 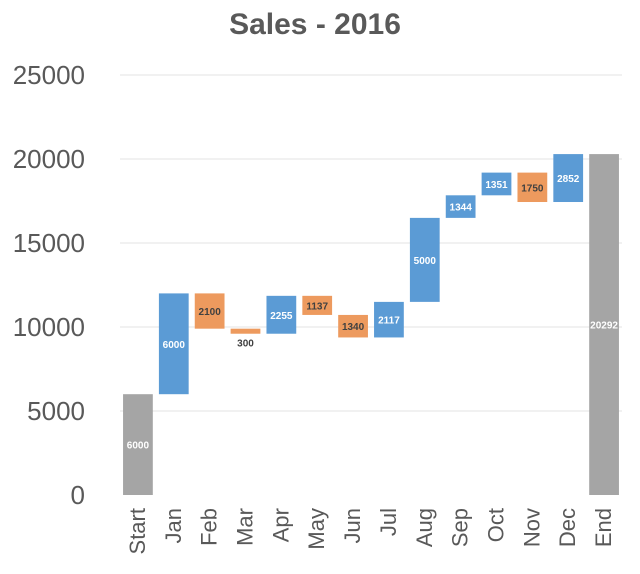 I want to click on bar-jan, so click(x=173, y=344).